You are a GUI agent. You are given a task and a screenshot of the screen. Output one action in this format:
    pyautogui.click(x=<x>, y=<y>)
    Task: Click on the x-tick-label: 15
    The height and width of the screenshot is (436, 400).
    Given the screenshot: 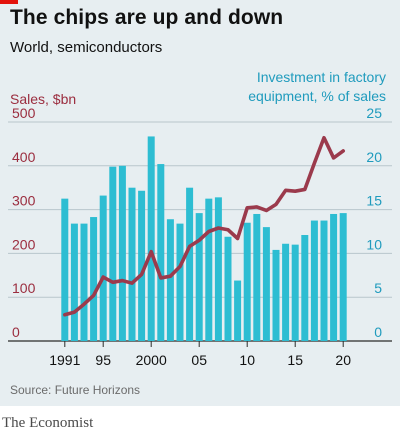 What is the action you would take?
    pyautogui.click(x=295, y=360)
    